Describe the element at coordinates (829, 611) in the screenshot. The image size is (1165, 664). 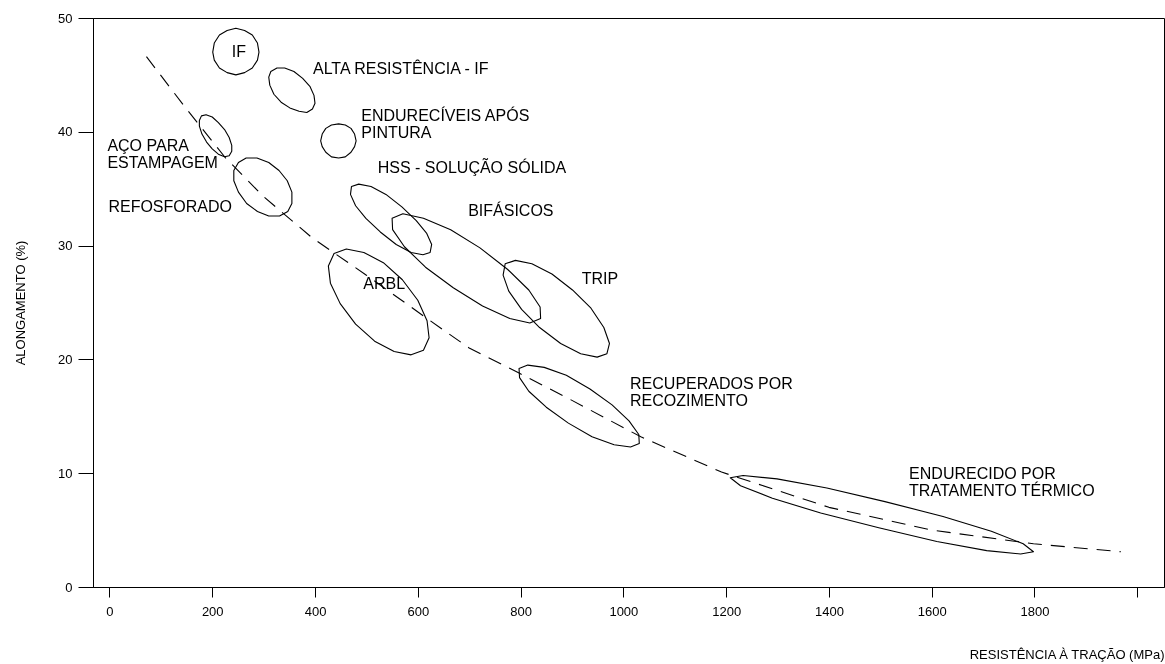
I see `x-tick-label: 1400` at that location.